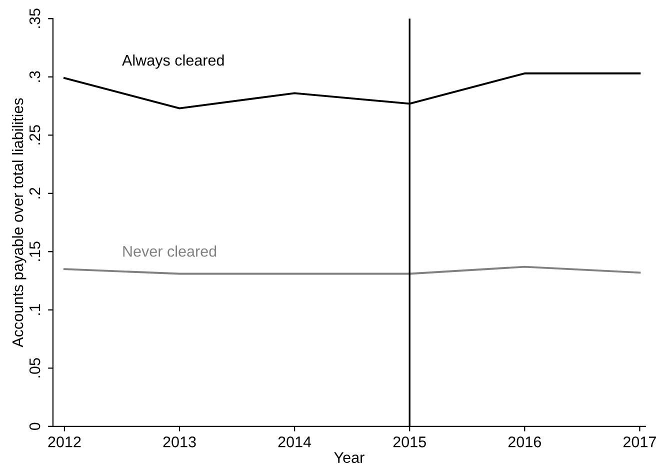 The width and height of the screenshot is (662, 466). Describe the element at coordinates (35, 309) in the screenshot. I see `y-tick-label: .1` at that location.